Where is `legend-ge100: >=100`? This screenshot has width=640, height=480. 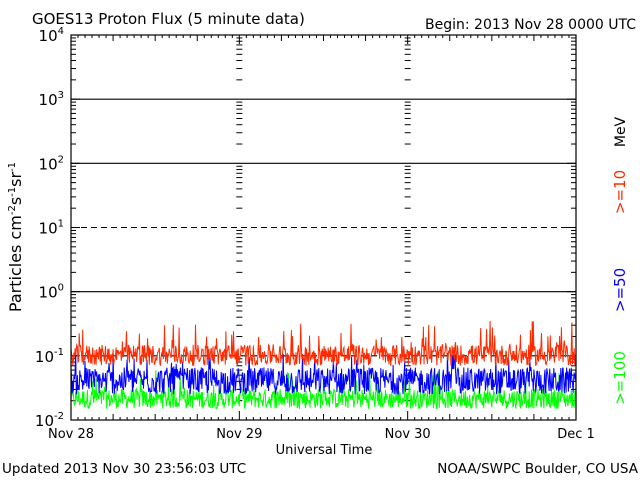
legend-ge100: >=100 is located at coordinates (620, 378).